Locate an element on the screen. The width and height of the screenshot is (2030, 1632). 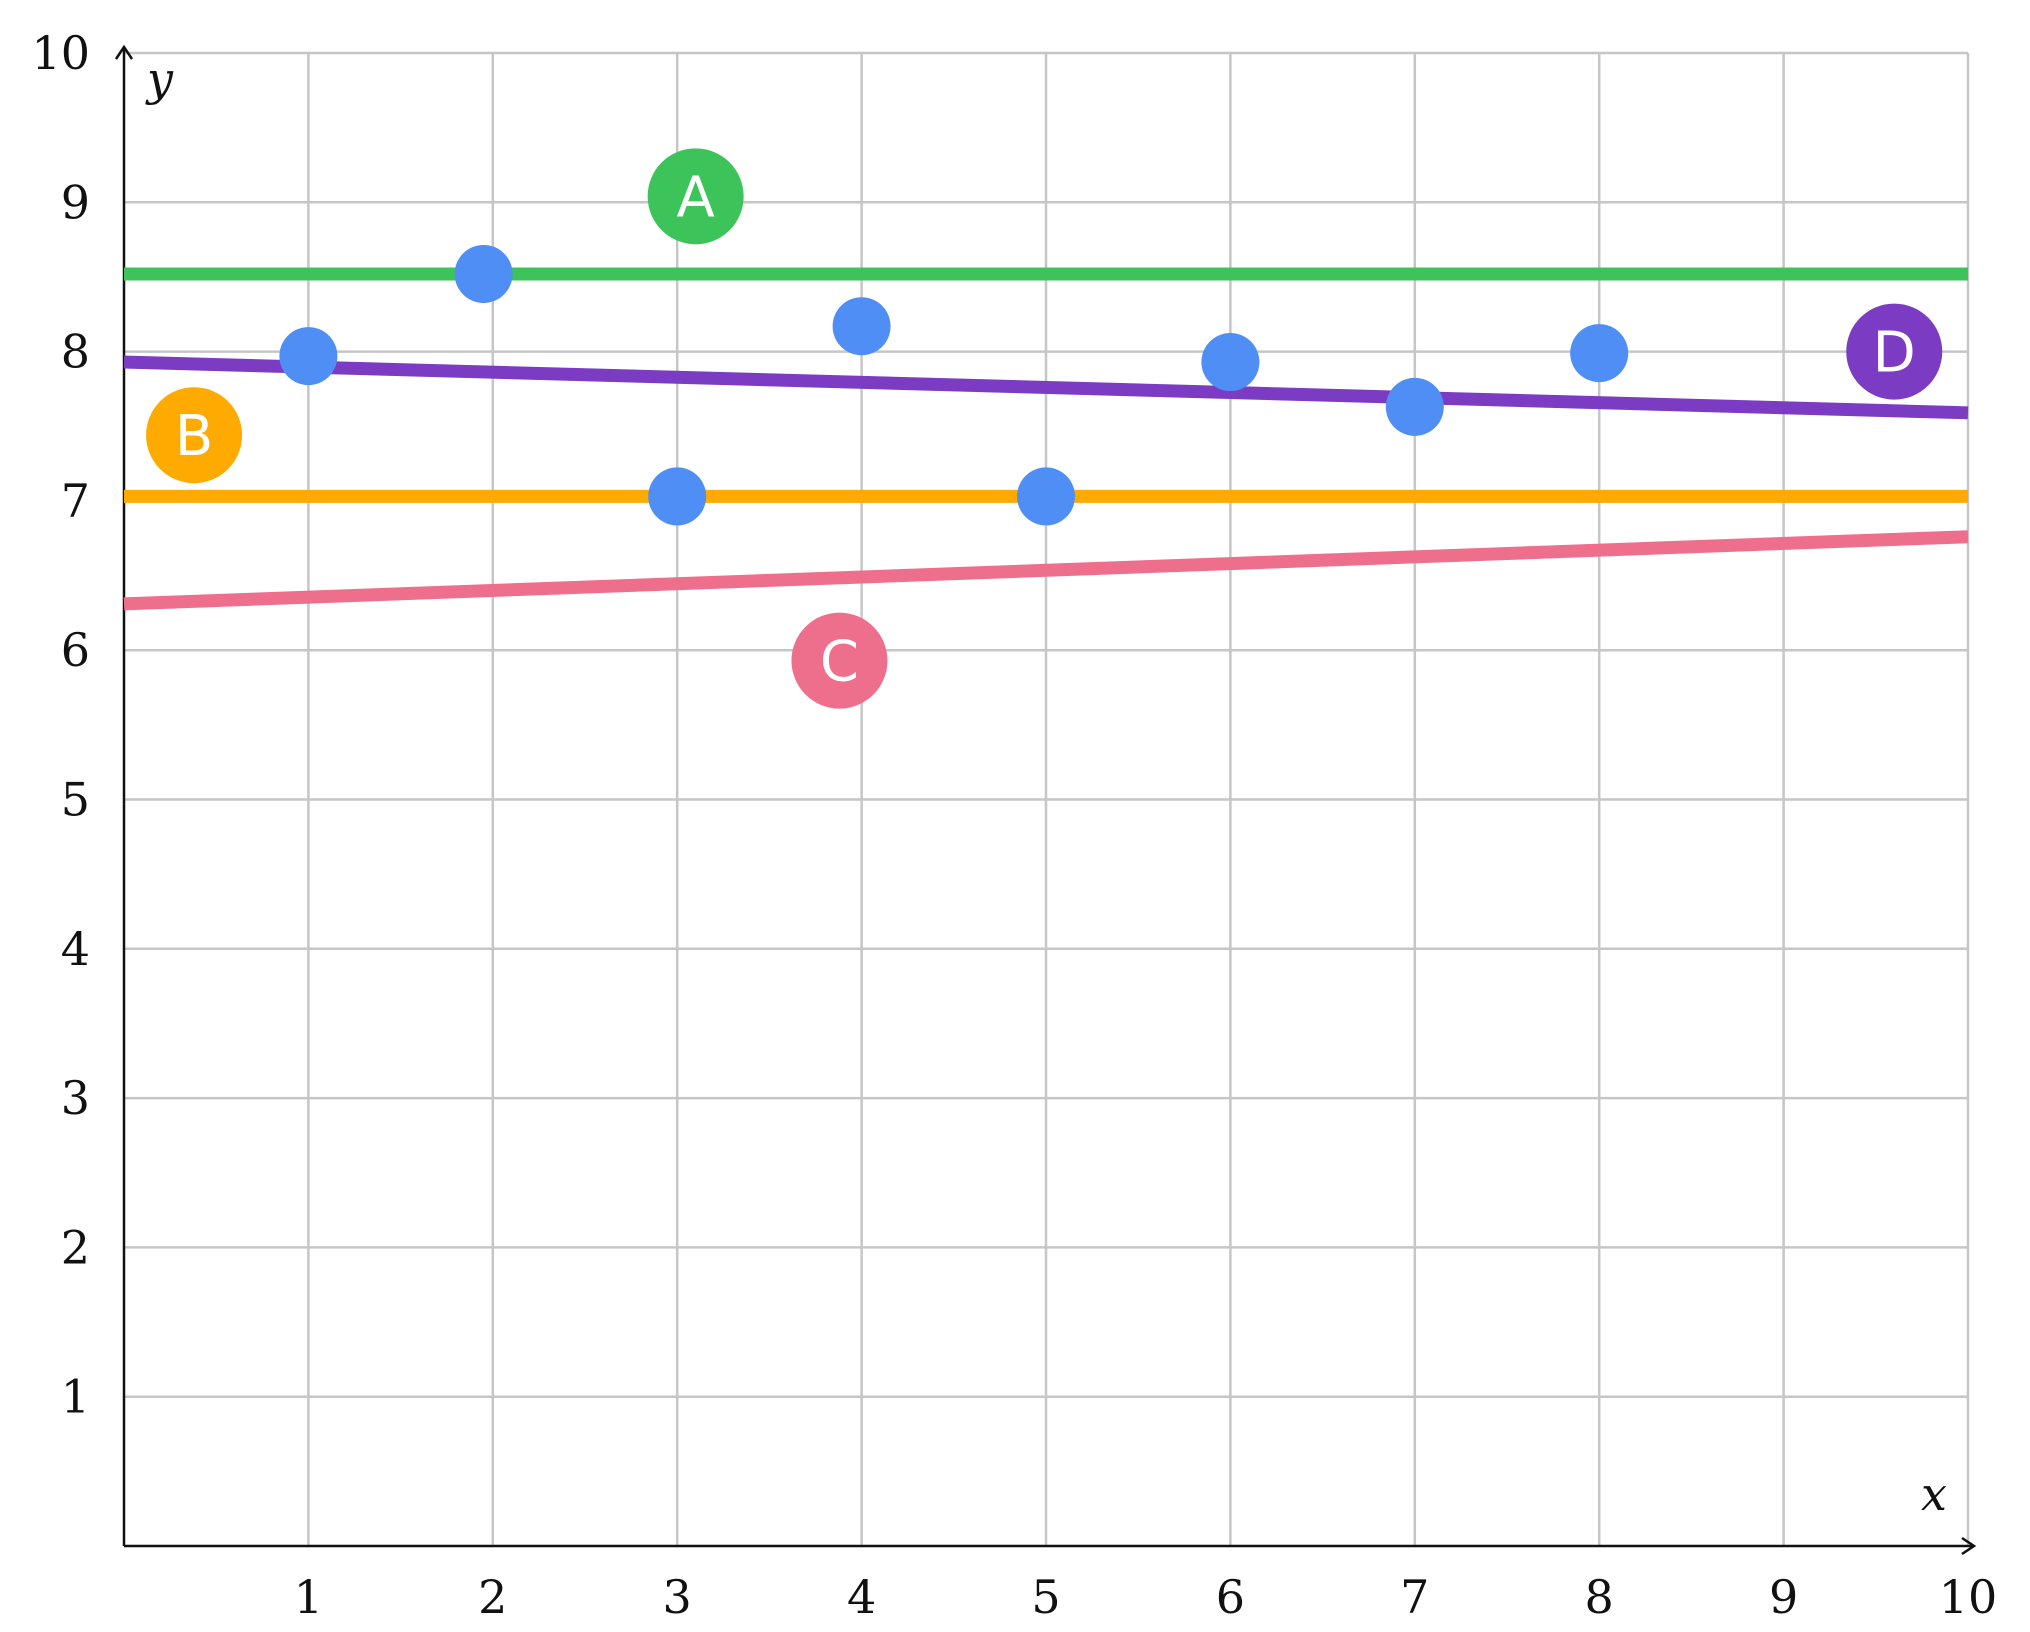
line-label-badge-b: B is located at coordinates (194, 435).